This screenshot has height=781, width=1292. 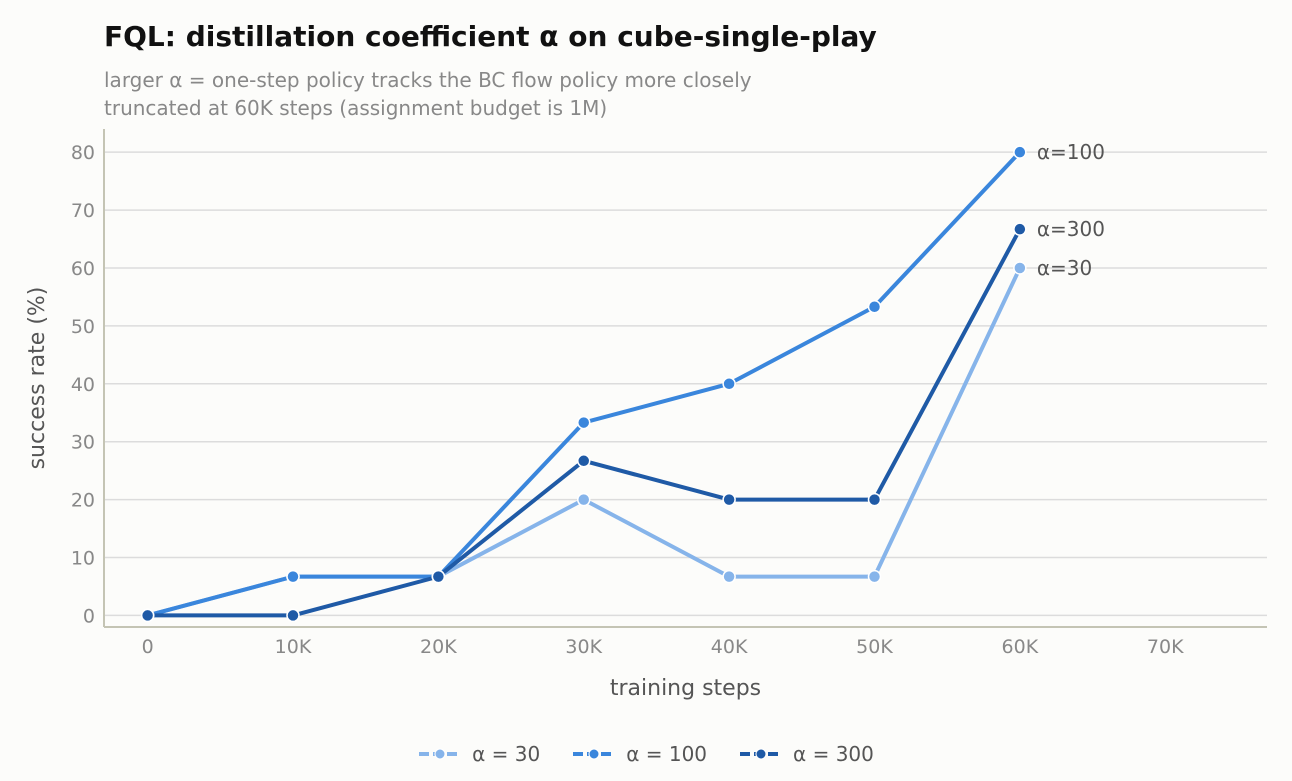 What do you see at coordinates (583, 647) in the screenshot?
I see `x-tick-label: 30K` at bounding box center [583, 647].